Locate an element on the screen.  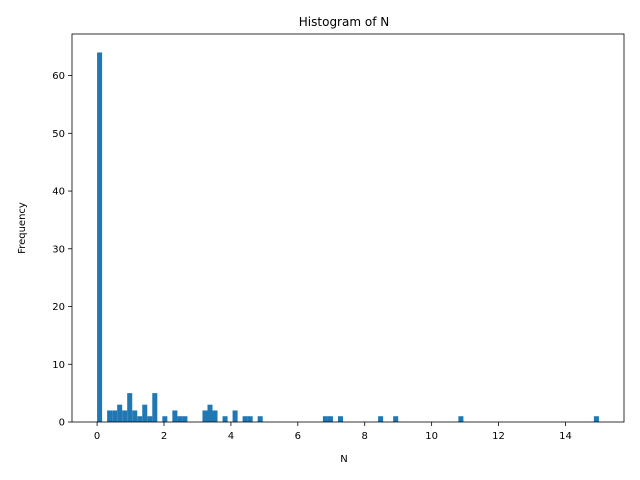
y-axis-label: Frequency is located at coordinates (22, 228).